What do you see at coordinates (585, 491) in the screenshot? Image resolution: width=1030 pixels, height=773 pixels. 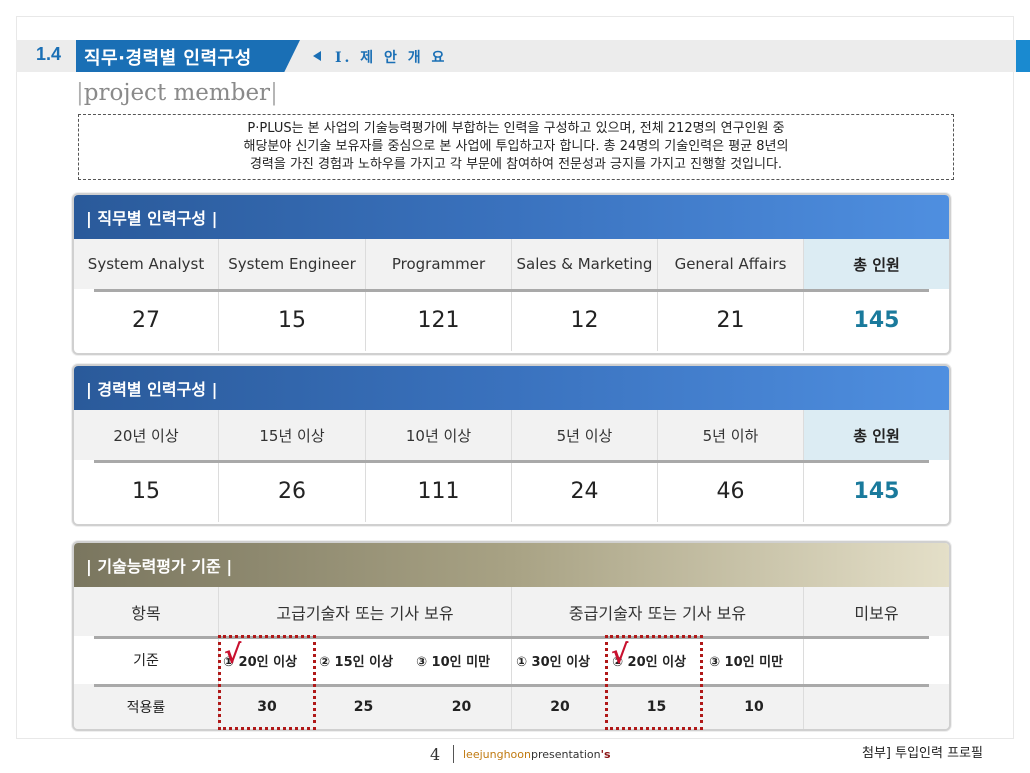 I see `career-value-cell: 24` at bounding box center [585, 491].